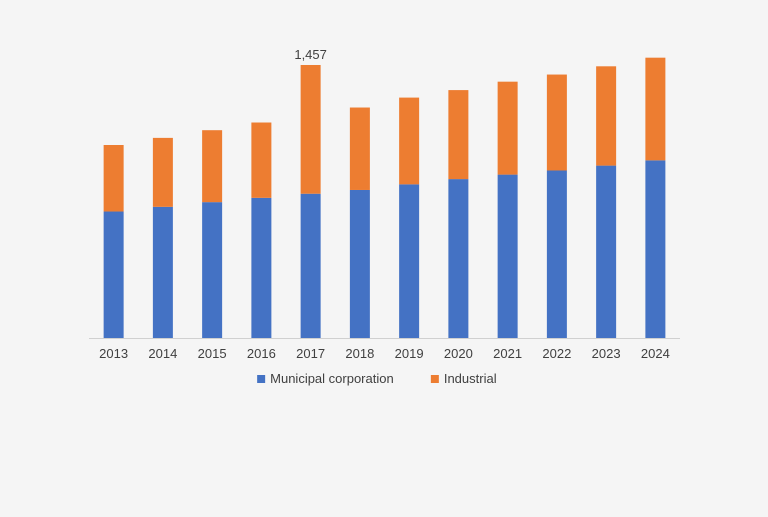 This screenshot has height=517, width=768. I want to click on x-tick-label: 2021, so click(507, 353).